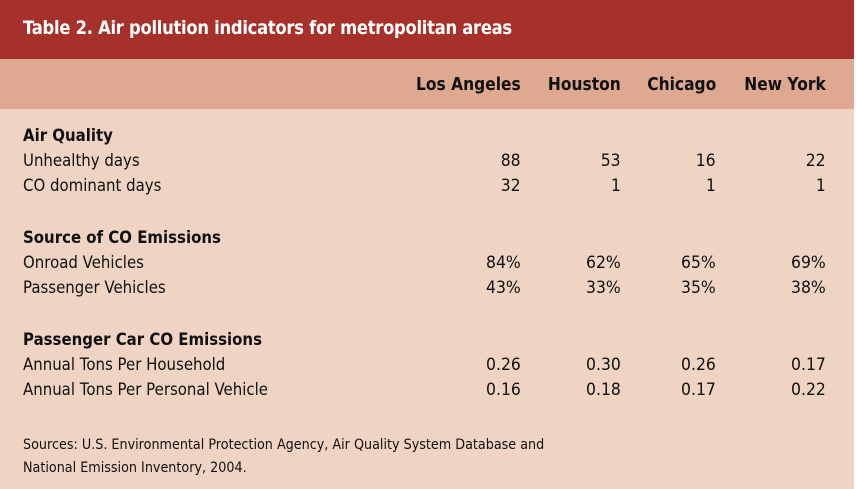 This screenshot has height=489, width=856. Describe the element at coordinates (94, 288) in the screenshot. I see `row-label: Passenger Vehicles` at that location.